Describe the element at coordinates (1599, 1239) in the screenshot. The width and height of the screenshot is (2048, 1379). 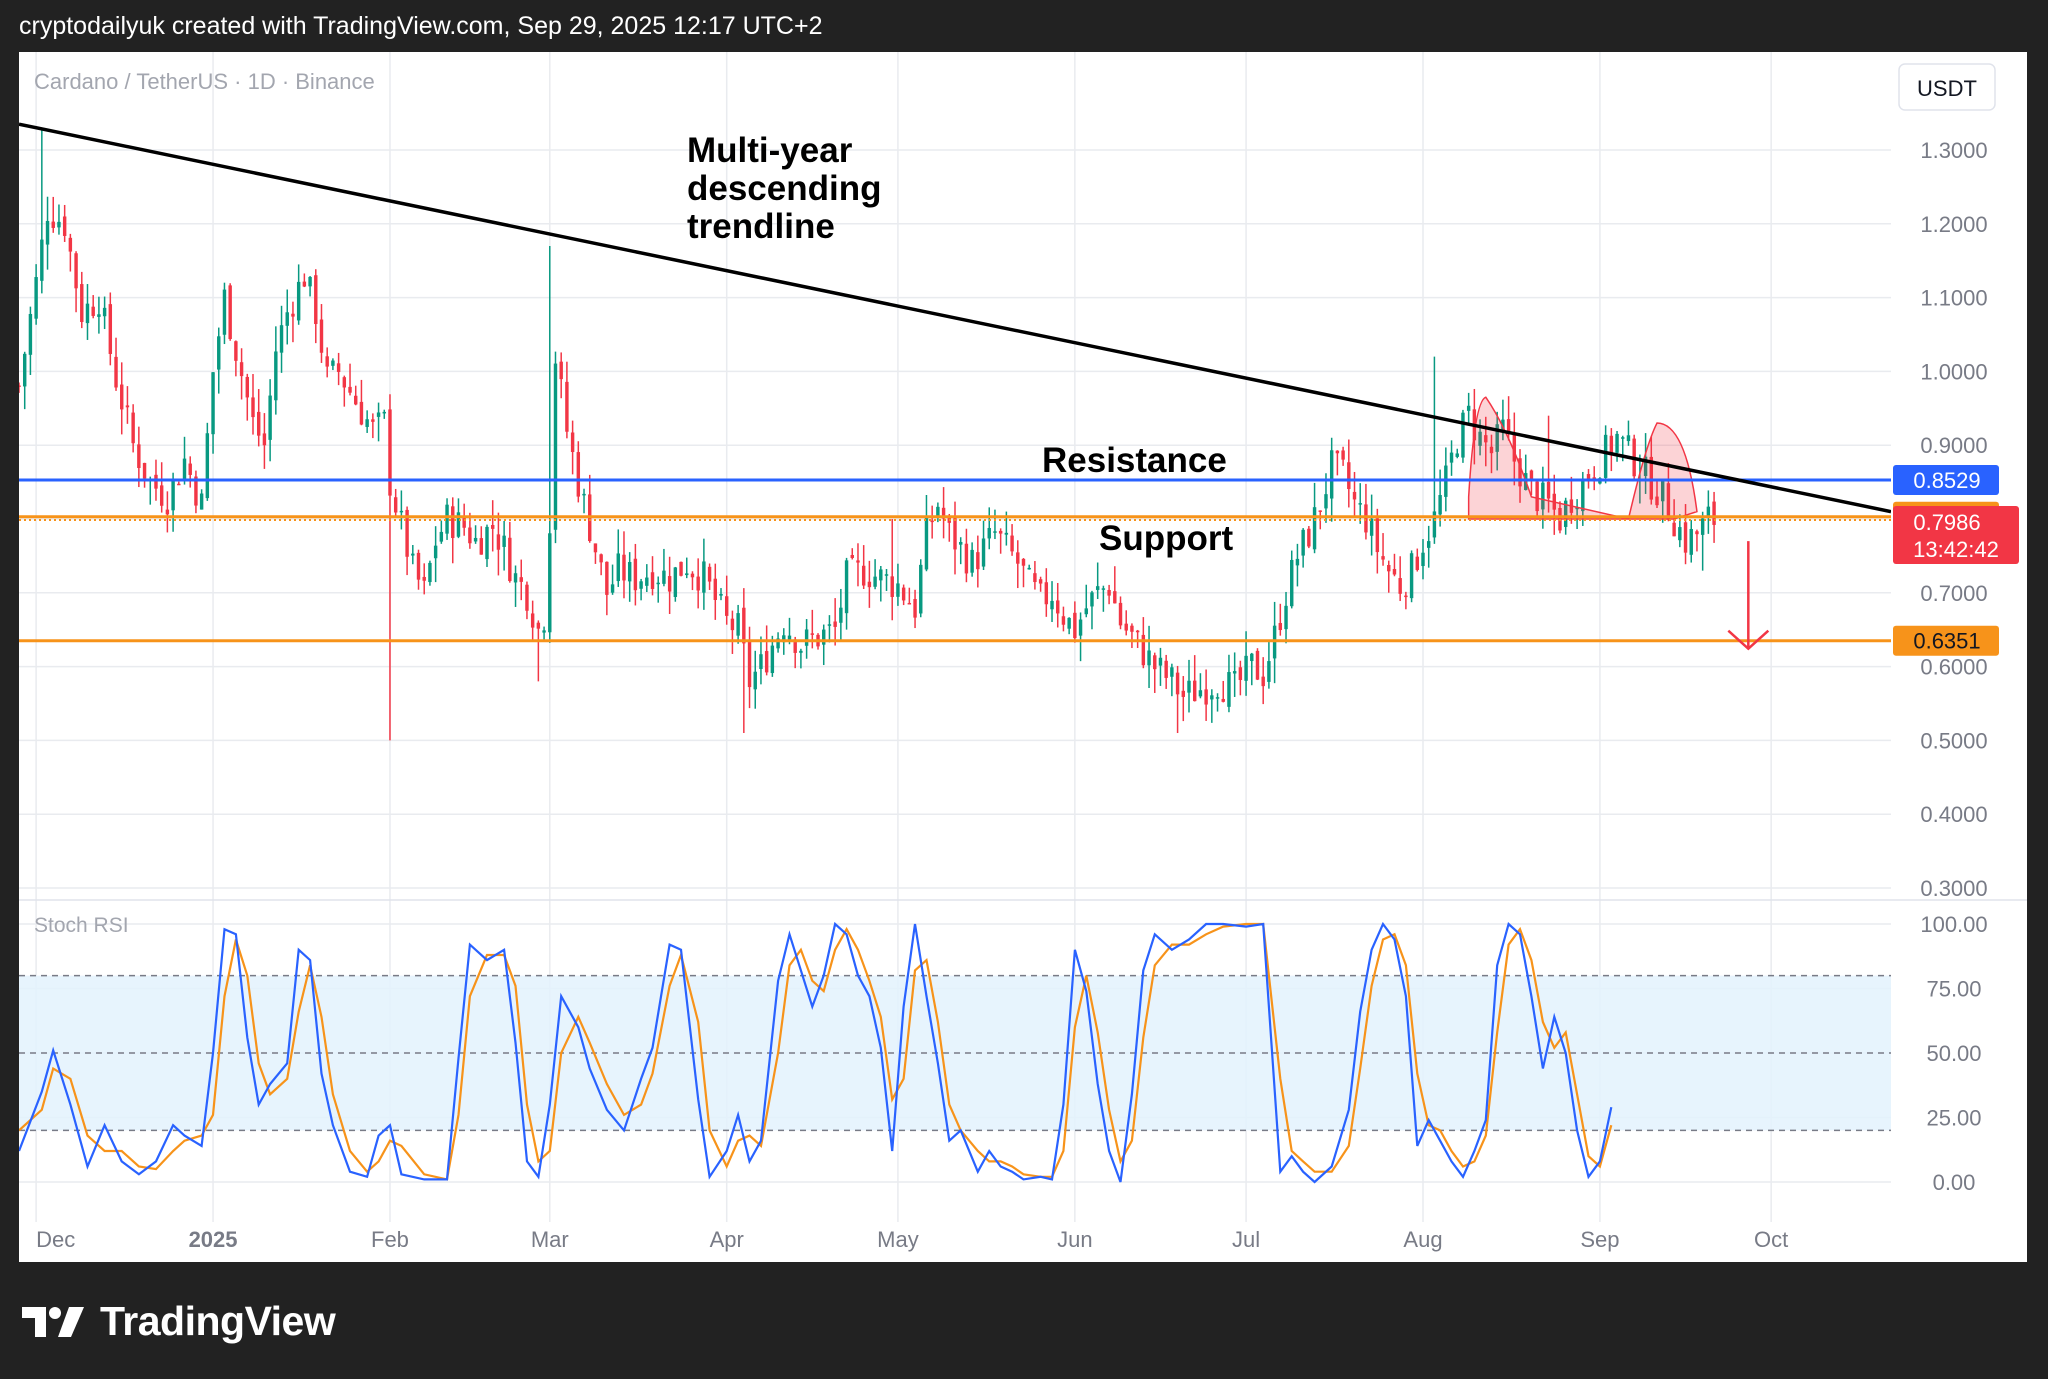
I see `time-tick-label: Sep` at that location.